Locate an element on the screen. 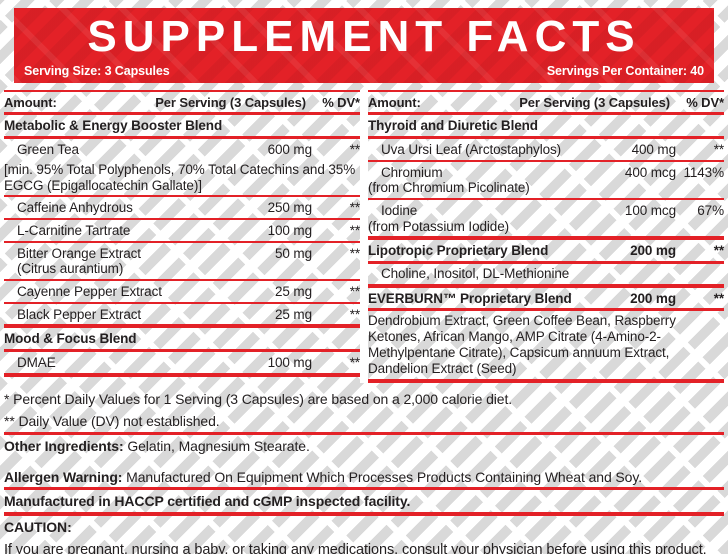 The height and width of the screenshot is (554, 728). page-title: SUPPLEMENT FACTS is located at coordinates (364, 36).